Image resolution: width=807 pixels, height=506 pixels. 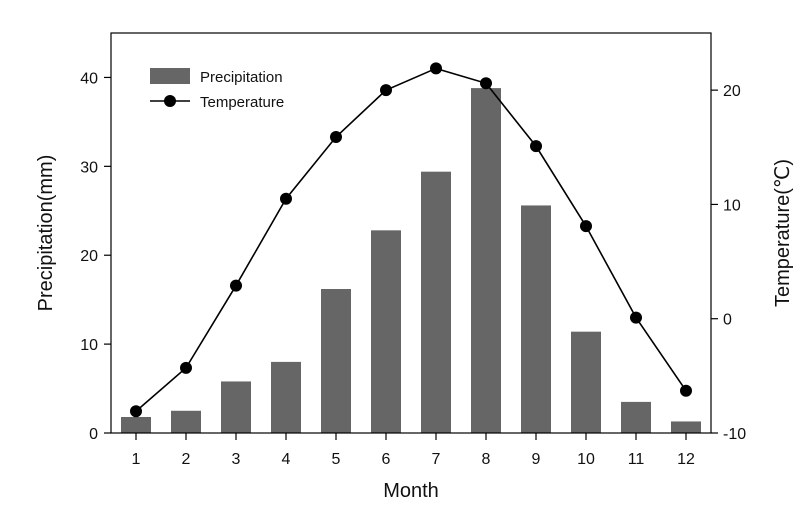 I want to click on x-tick-label-4: 4, so click(x=286, y=459).